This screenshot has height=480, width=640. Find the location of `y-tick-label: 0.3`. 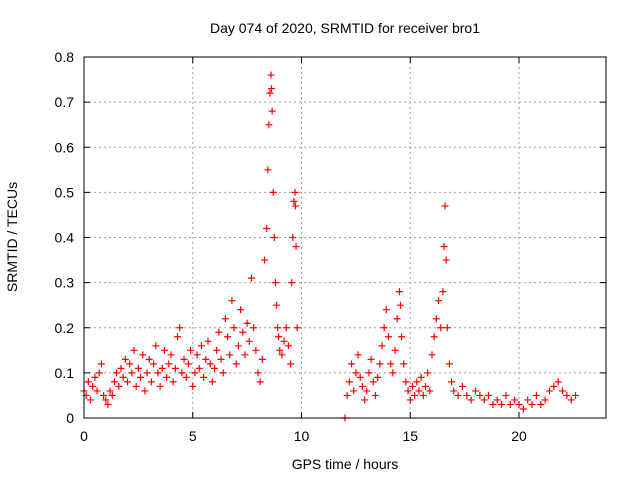

y-tick-label: 0.3 is located at coordinates (65, 283).